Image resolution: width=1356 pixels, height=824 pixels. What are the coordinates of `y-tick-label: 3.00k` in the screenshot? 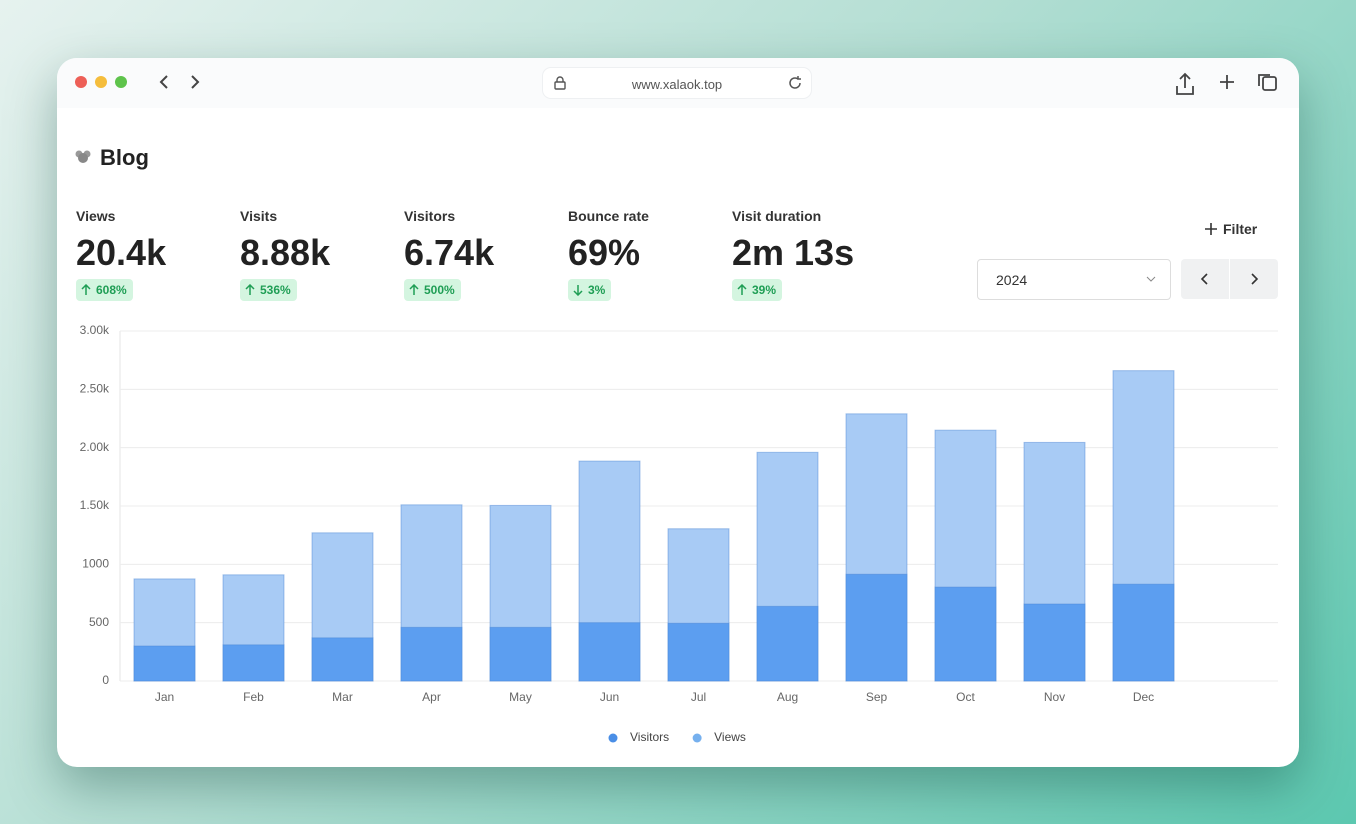 It's located at (95, 330).